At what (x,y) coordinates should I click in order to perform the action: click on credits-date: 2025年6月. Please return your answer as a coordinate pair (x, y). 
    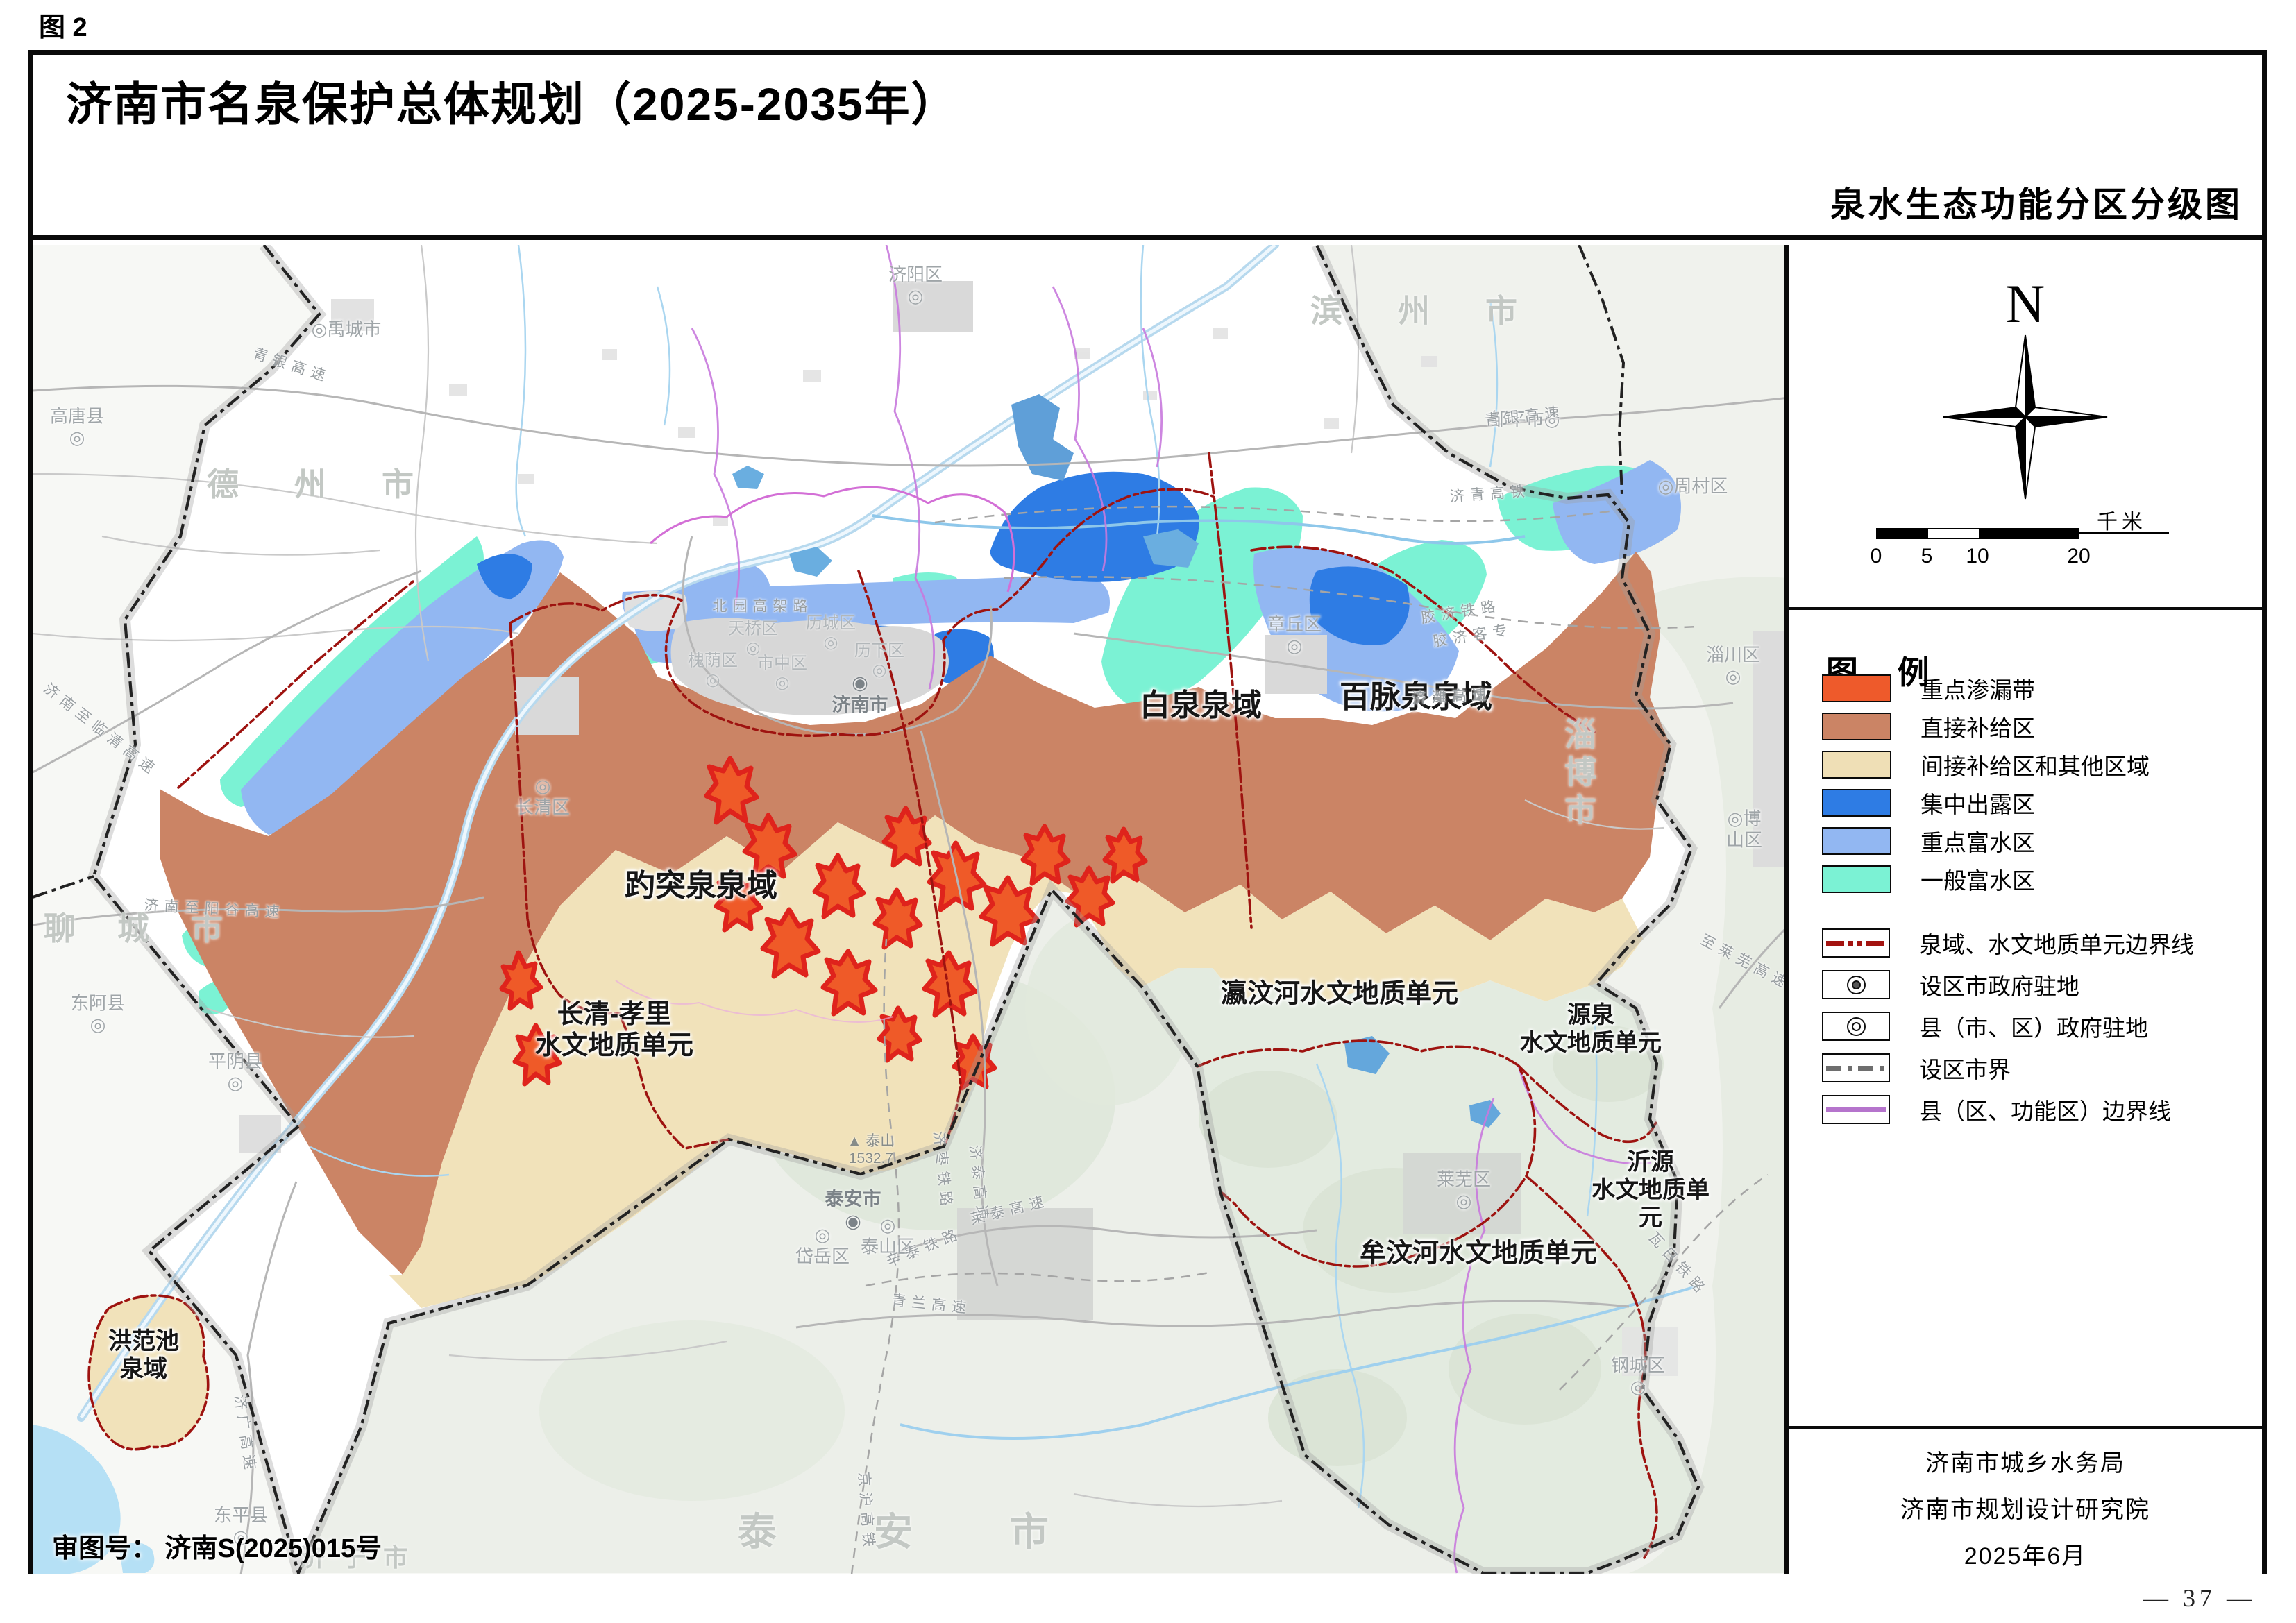
    Looking at the image, I should click on (2025, 1557).